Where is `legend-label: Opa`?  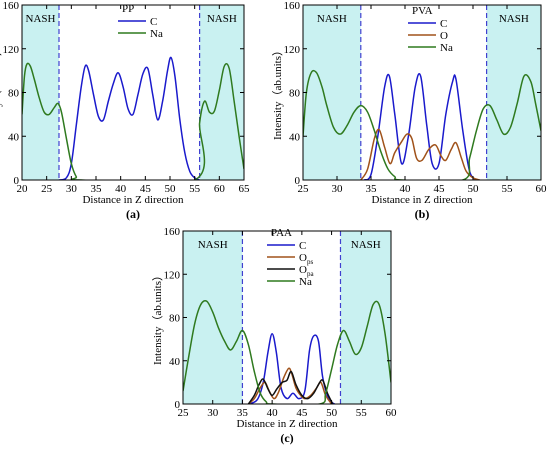
legend-label: Opa is located at coordinates (306, 271).